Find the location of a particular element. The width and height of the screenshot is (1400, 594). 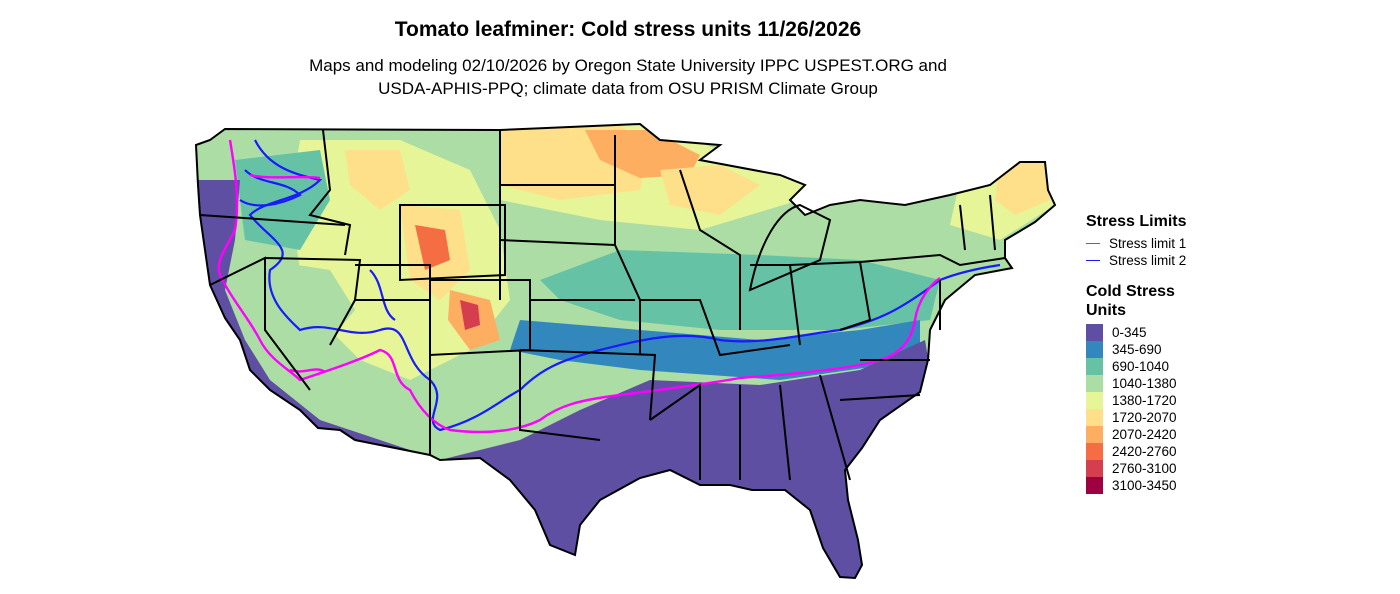

class-5-label: 1720-2070 is located at coordinates (1144, 417).